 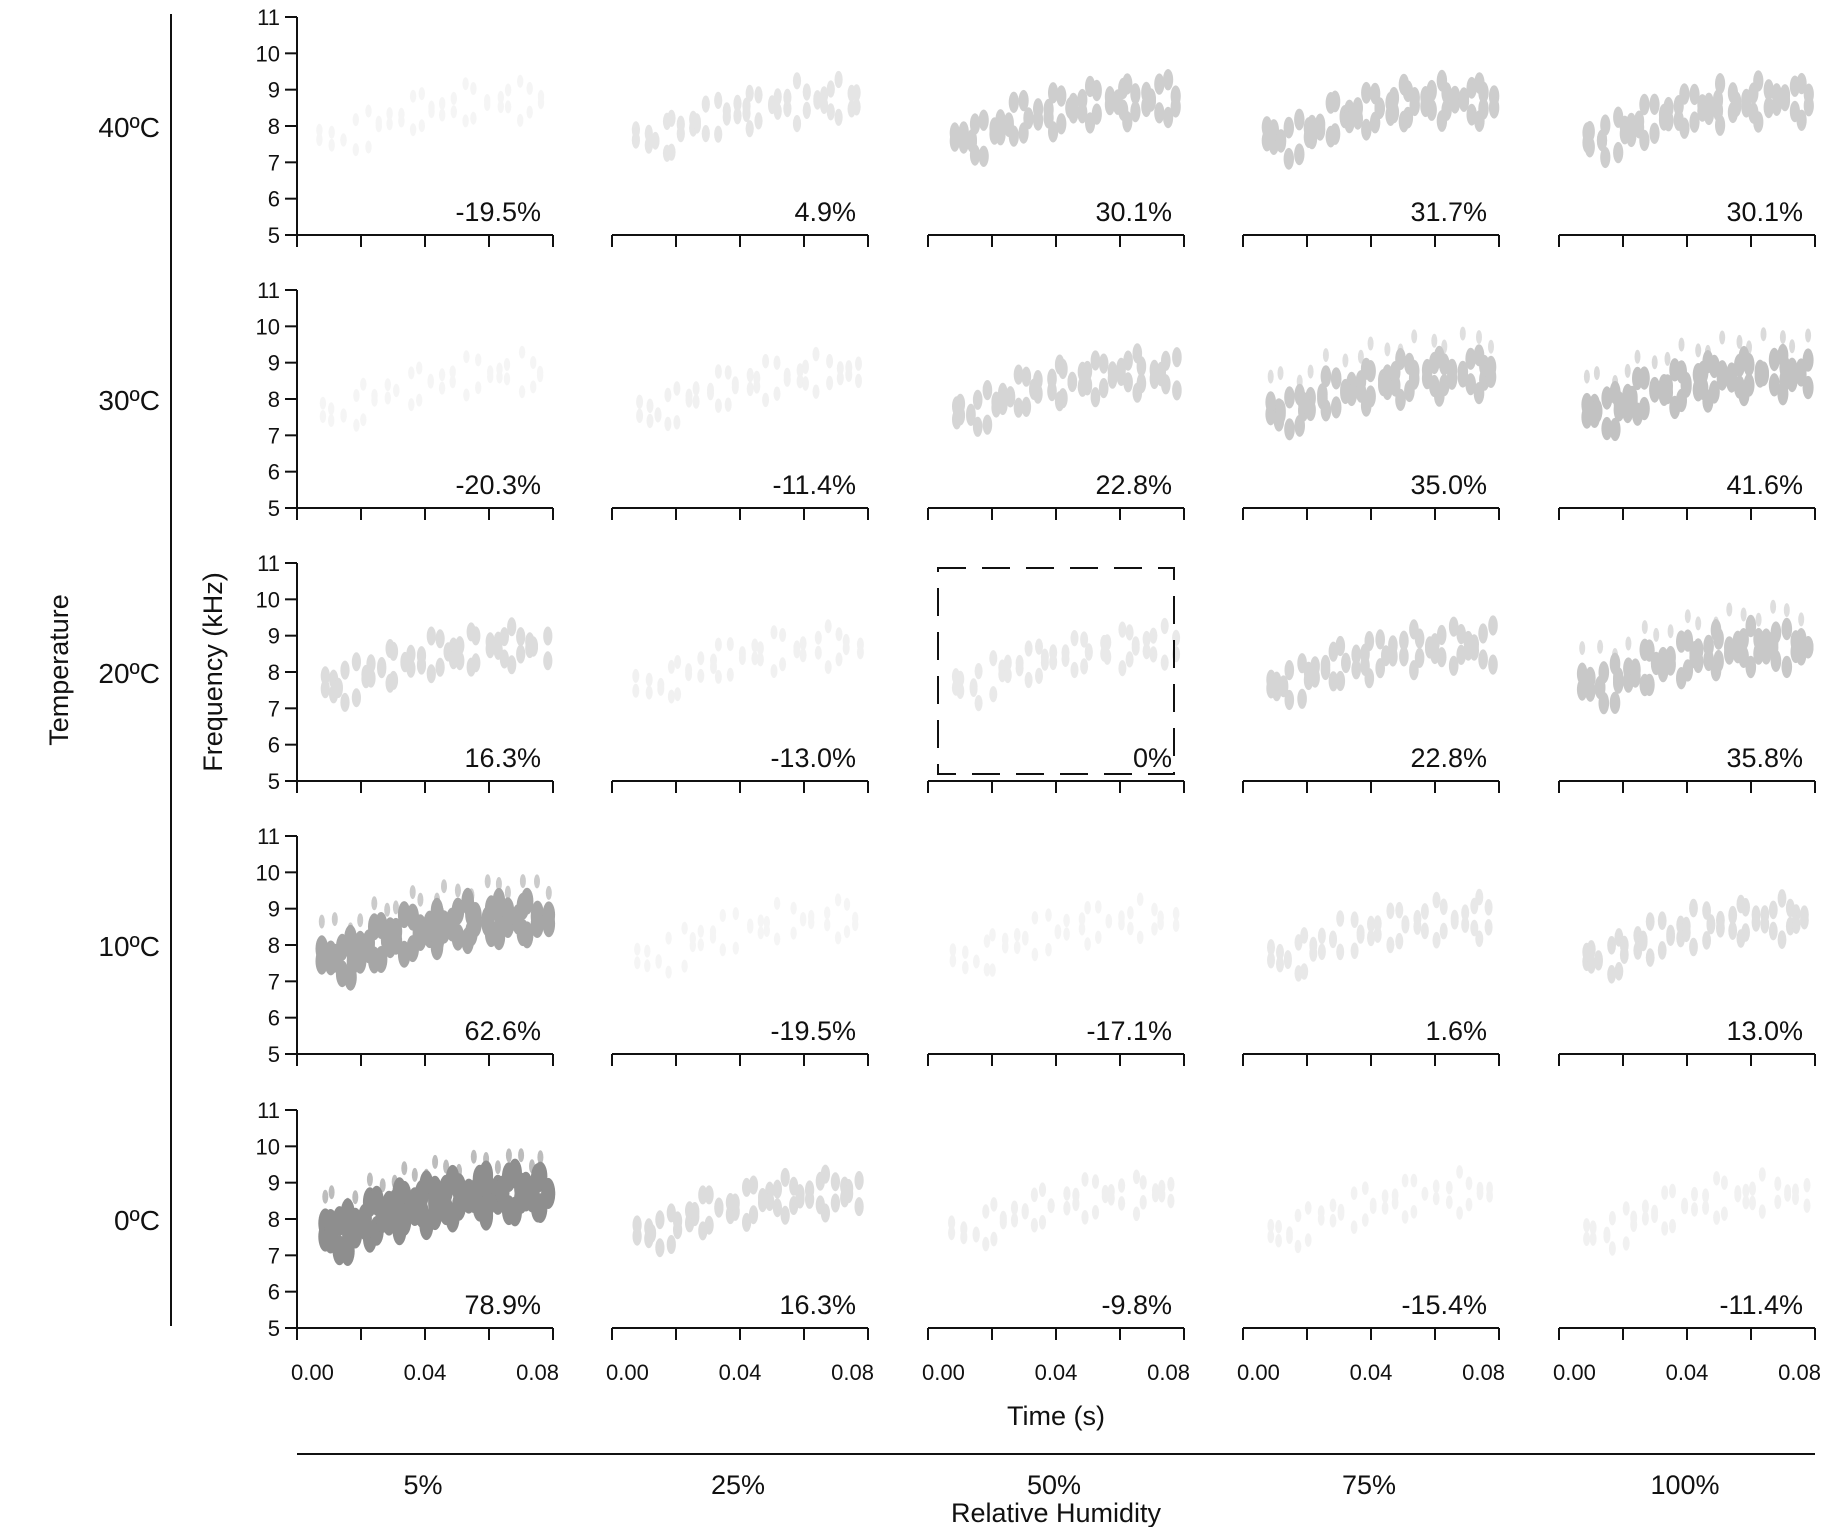 I want to click on spectrogram-panel: 5 6 7 8 9 10 11 16.3%, so click(x=405, y=672).